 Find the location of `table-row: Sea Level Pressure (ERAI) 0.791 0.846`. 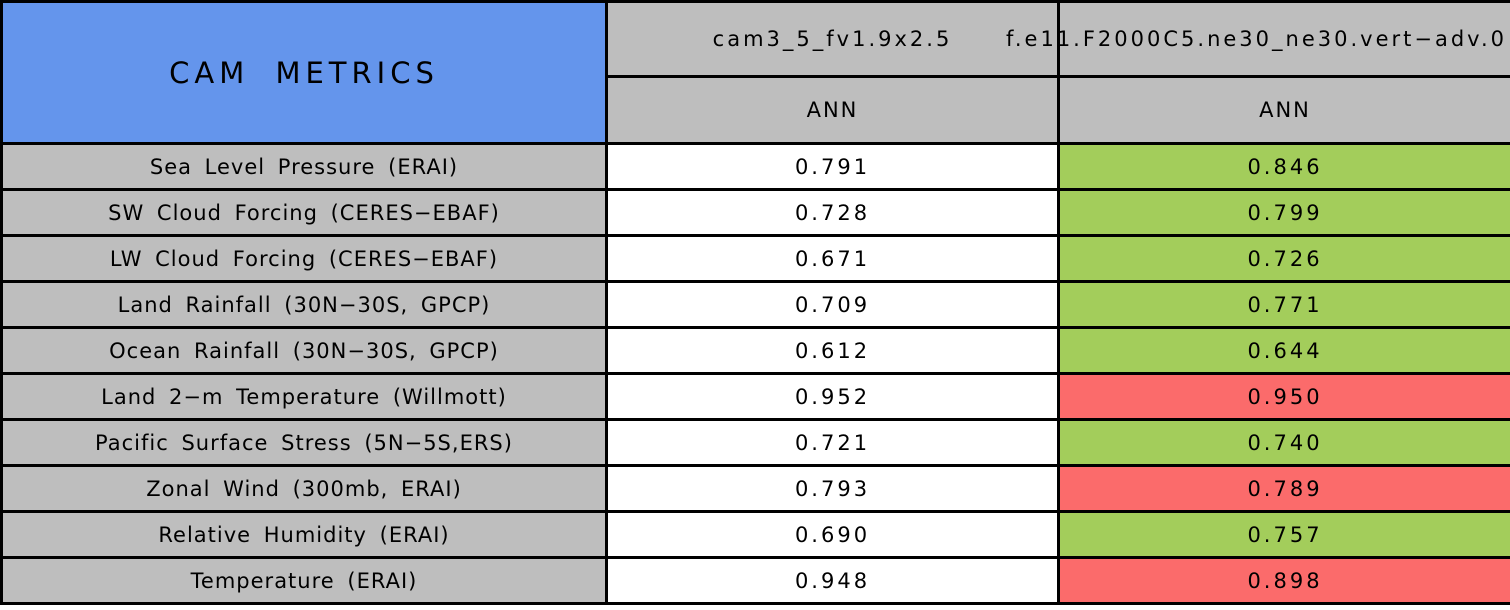

table-row: Sea Level Pressure (ERAI) 0.791 0.846 is located at coordinates (755, 166).